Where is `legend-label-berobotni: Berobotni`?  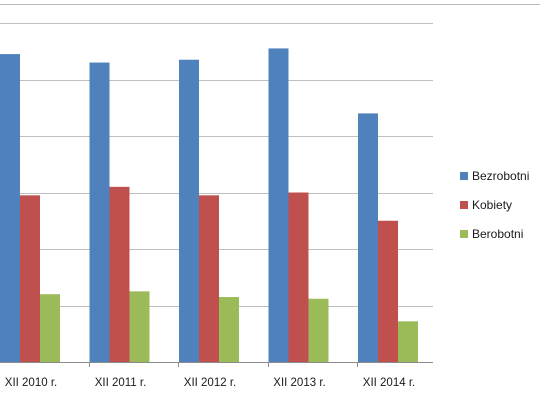 legend-label-berobotni: Berobotni is located at coordinates (497, 234).